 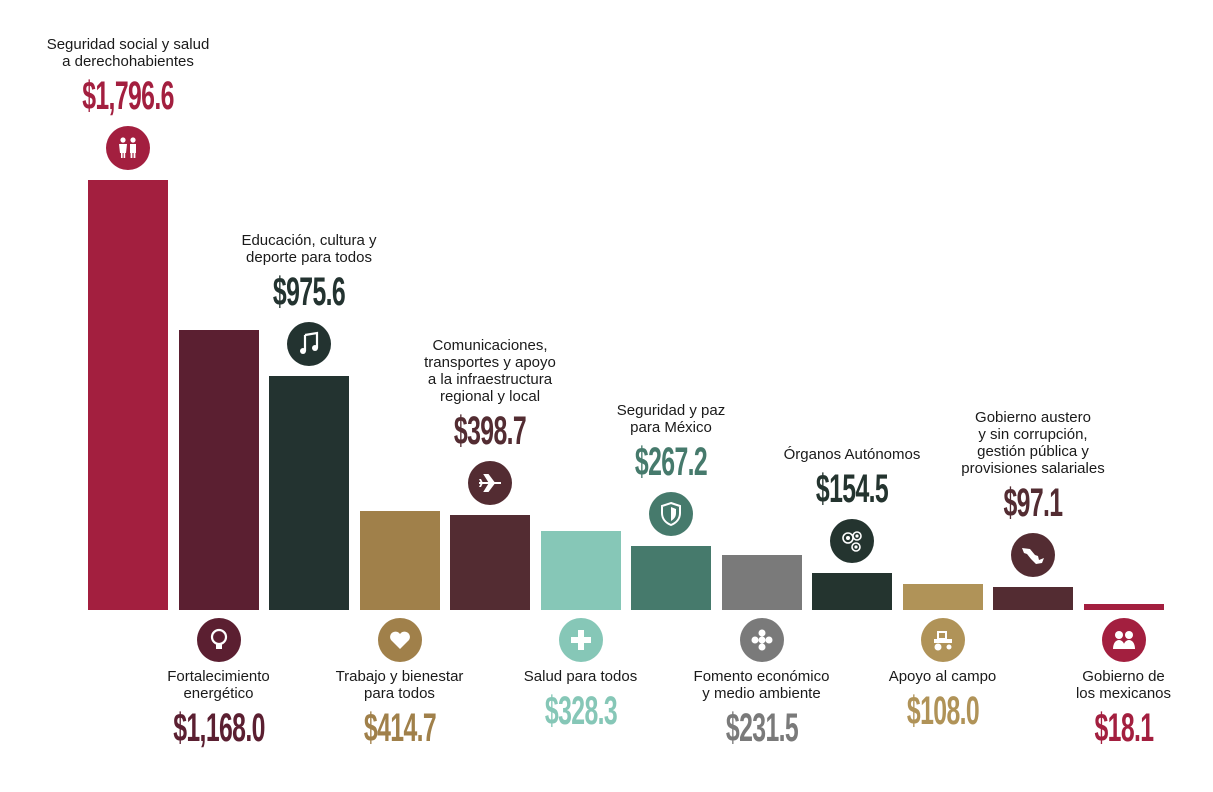 I want to click on category-label: Apoyo al campo, so click(x=942, y=676).